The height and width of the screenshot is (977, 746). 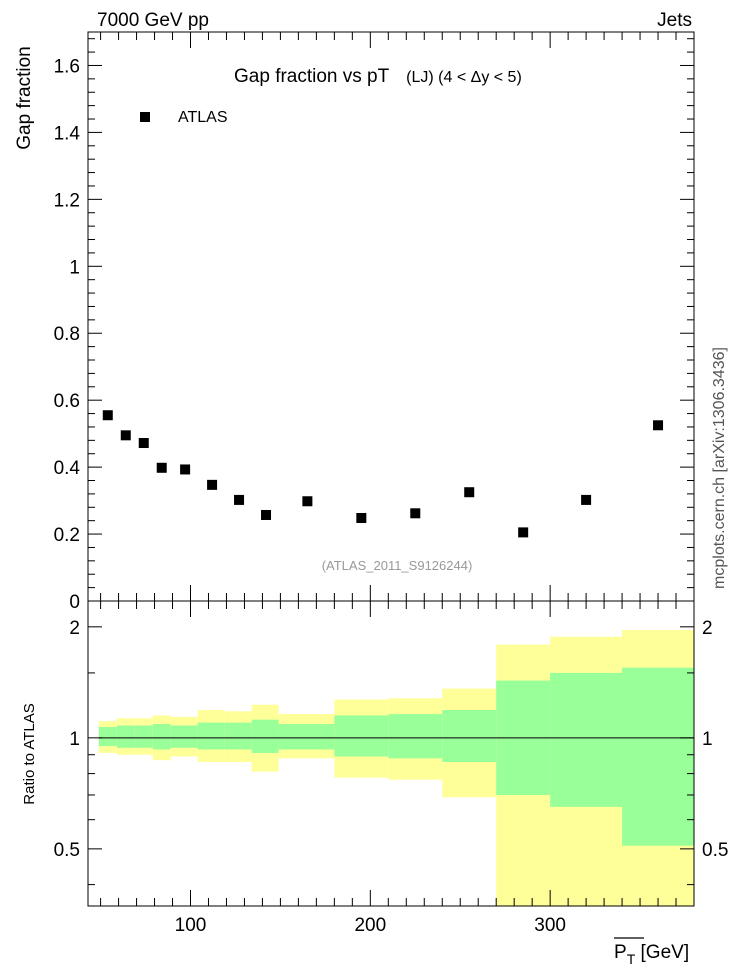 I want to click on main-y-tick-label: 0, so click(x=74, y=602).